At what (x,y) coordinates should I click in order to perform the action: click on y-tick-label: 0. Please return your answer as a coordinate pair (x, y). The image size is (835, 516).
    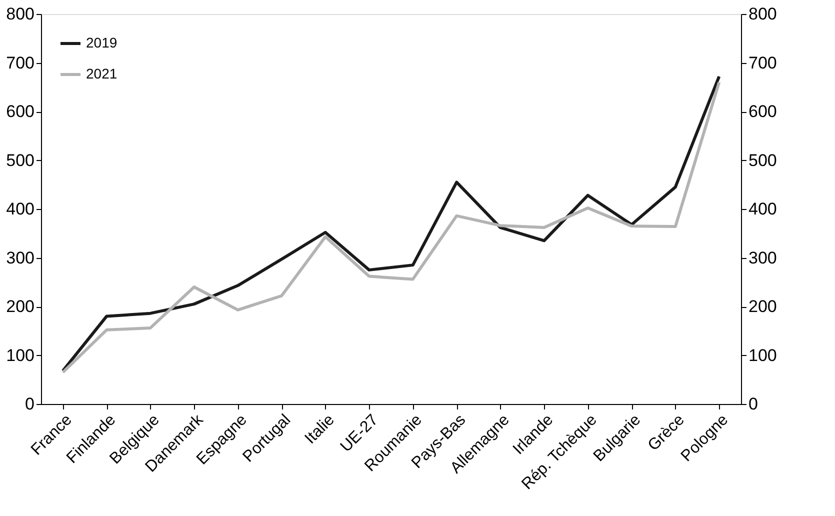
    Looking at the image, I should click on (29, 404).